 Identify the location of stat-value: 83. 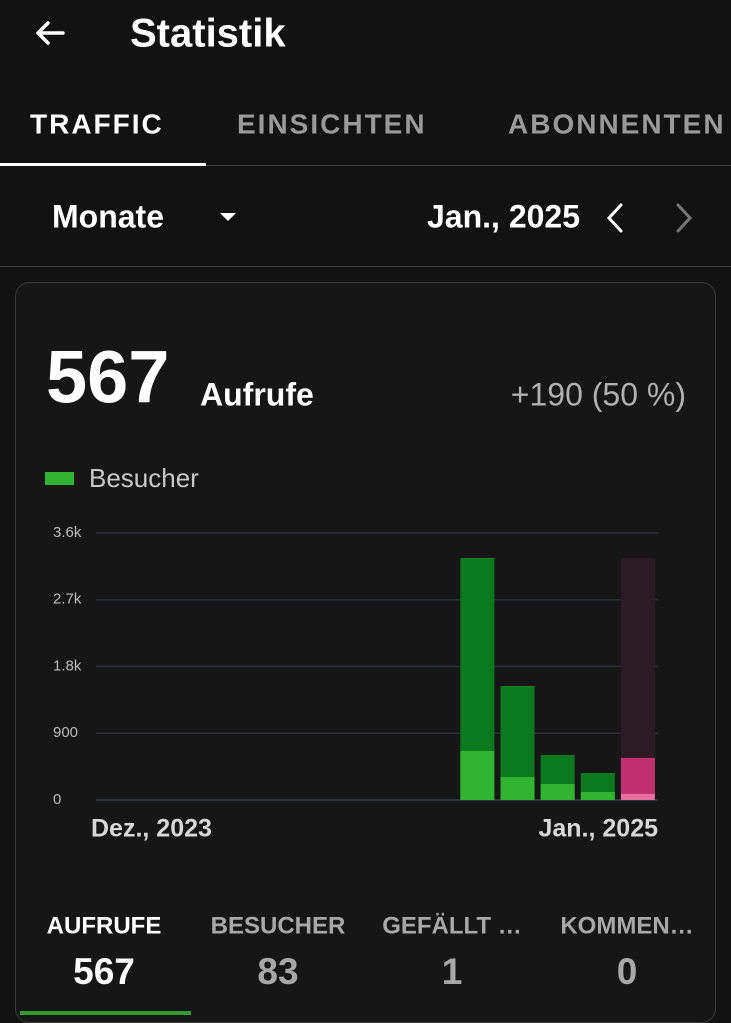
(277, 971).